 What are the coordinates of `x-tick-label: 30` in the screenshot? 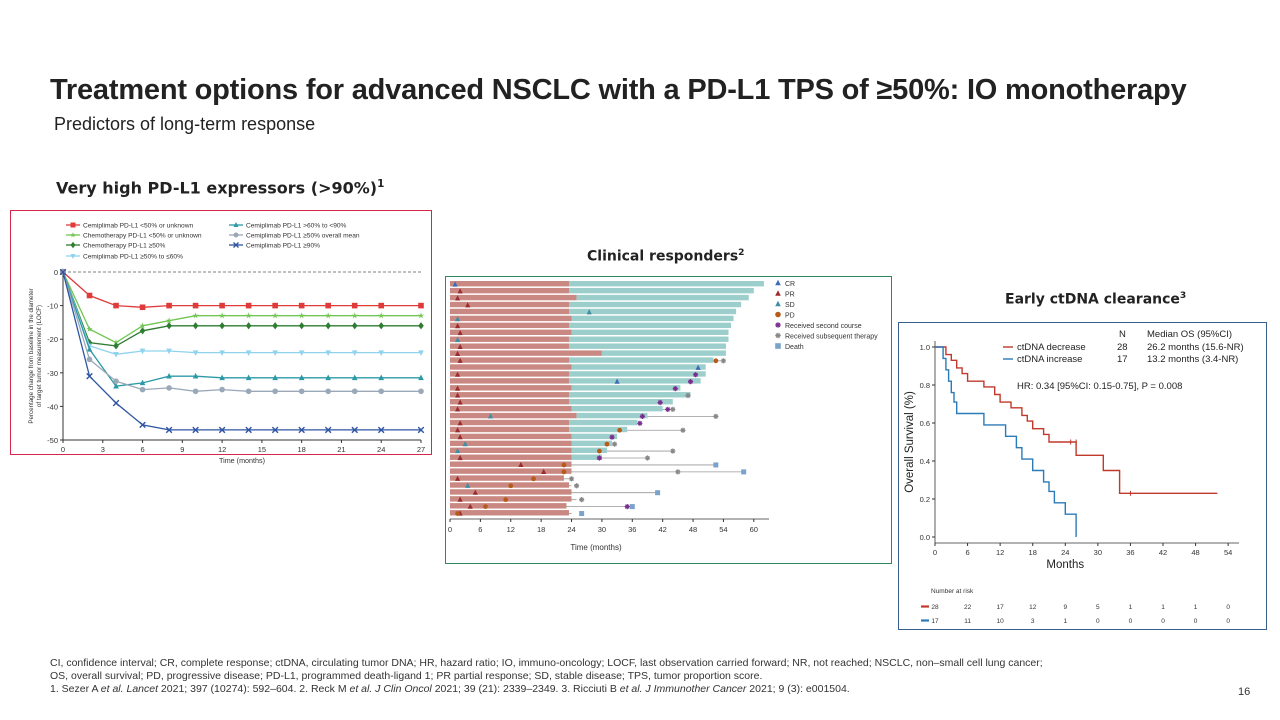 It's located at (1098, 552).